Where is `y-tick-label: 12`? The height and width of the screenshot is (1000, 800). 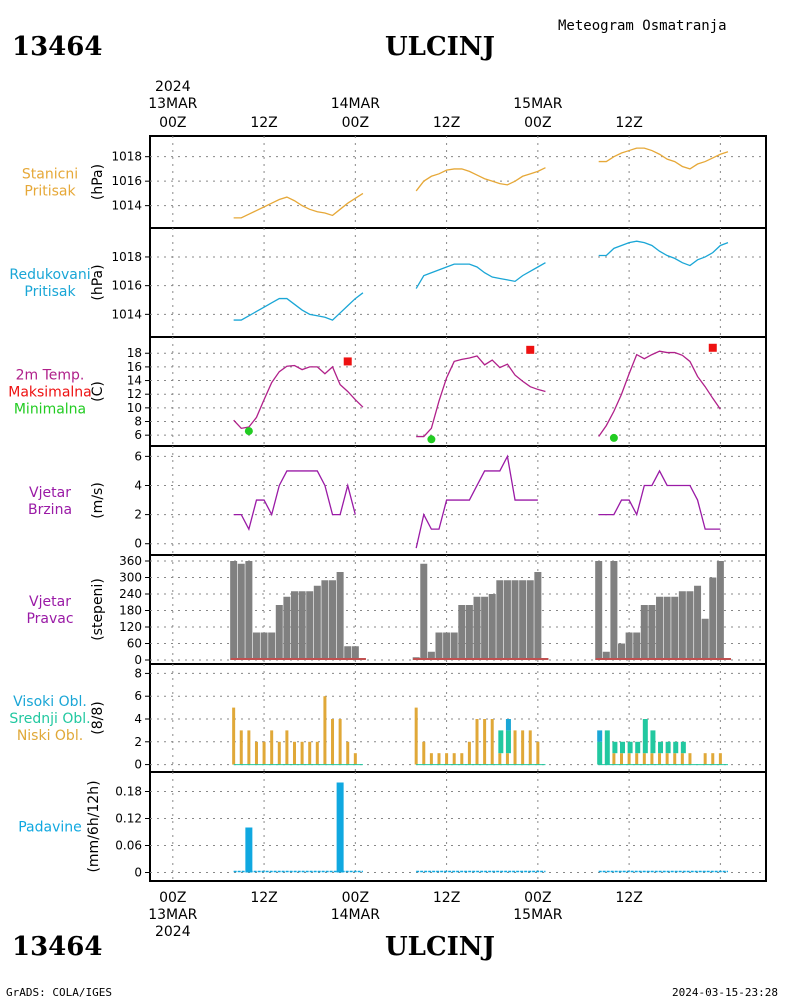 y-tick-label: 12 is located at coordinates (134, 394).